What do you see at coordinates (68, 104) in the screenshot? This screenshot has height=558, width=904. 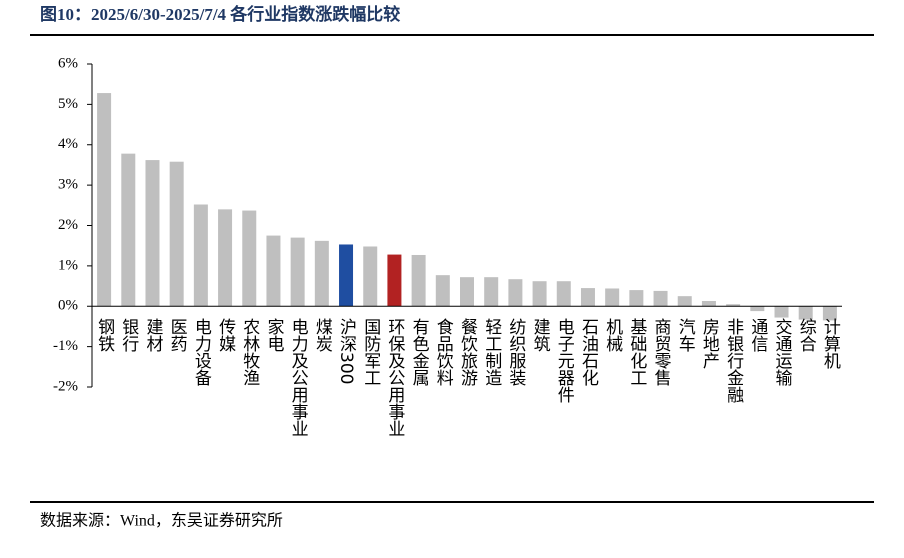 I see `y-tick-label: 5%` at bounding box center [68, 104].